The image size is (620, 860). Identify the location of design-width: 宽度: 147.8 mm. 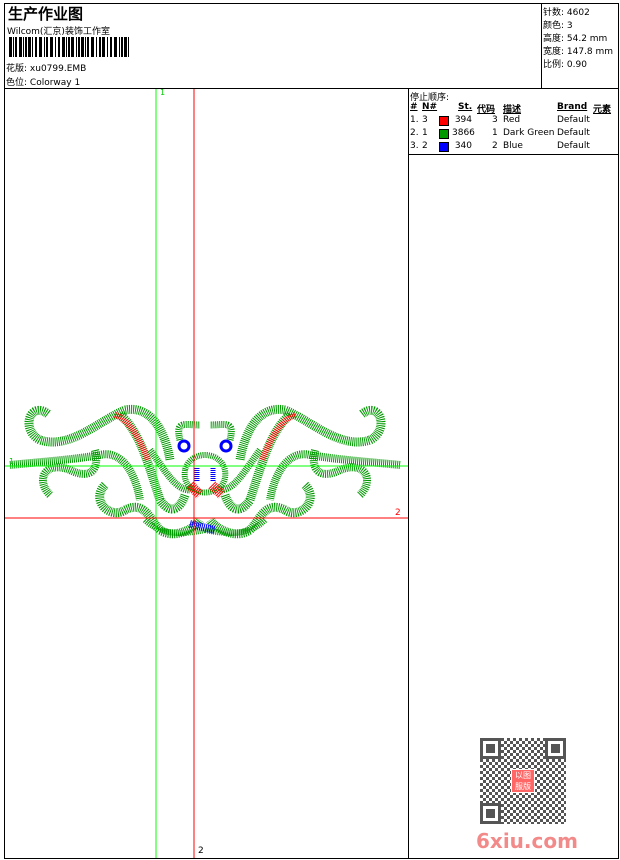
(578, 52).